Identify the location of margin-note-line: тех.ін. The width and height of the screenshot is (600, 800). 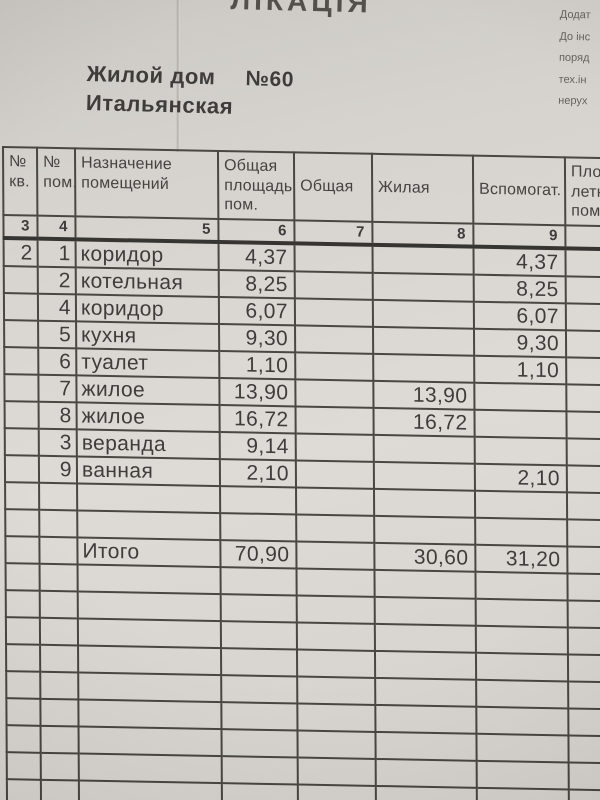
(572, 79).